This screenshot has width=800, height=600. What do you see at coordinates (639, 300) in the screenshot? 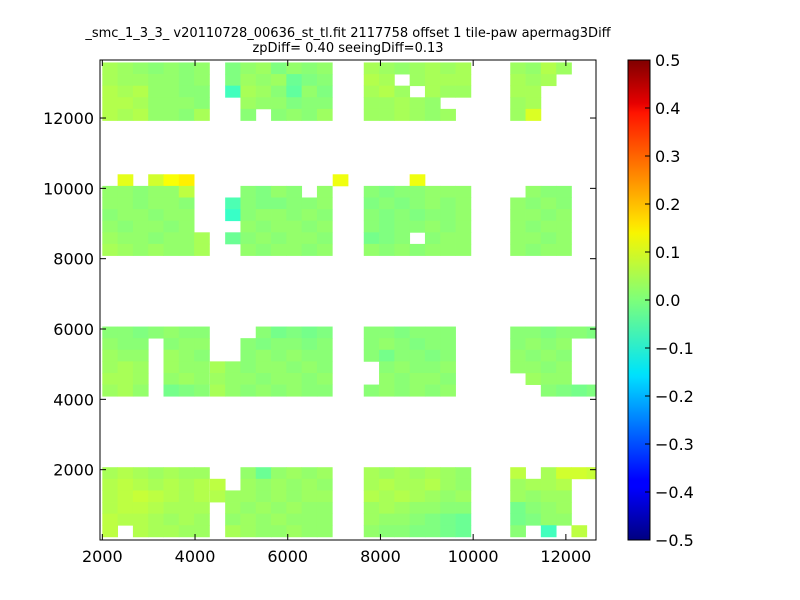
I see `colorbar-gradient` at bounding box center [639, 300].